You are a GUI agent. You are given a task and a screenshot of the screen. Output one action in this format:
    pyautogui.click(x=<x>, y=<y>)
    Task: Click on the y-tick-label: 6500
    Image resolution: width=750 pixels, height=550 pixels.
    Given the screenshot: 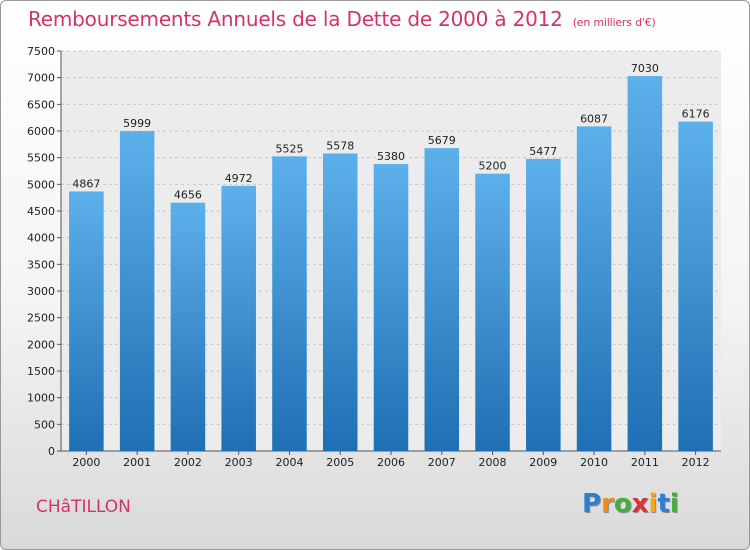 What is the action you would take?
    pyautogui.click(x=41, y=104)
    